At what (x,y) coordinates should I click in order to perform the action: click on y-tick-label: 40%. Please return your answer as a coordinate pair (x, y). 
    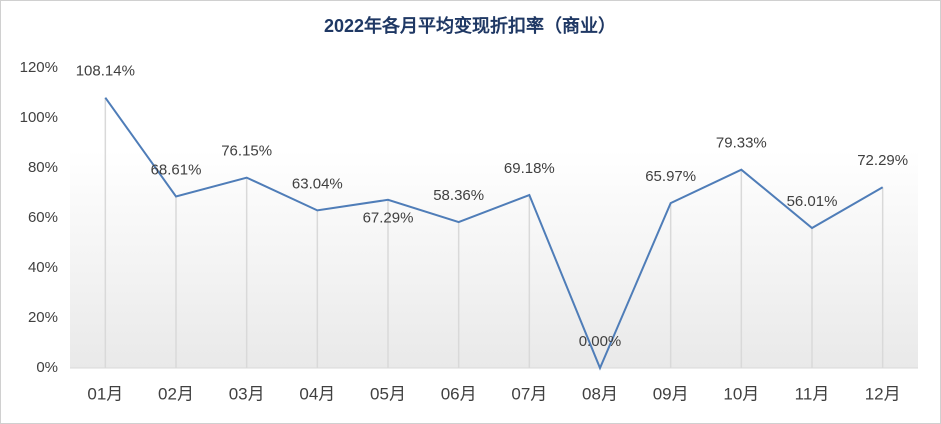
    Looking at the image, I should click on (43, 267).